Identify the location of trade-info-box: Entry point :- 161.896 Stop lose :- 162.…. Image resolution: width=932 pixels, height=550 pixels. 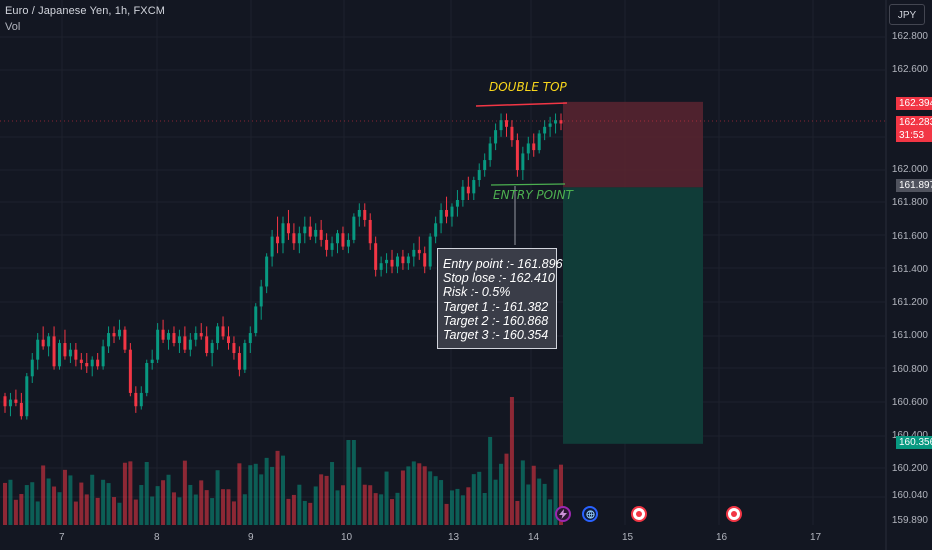
(500, 298).